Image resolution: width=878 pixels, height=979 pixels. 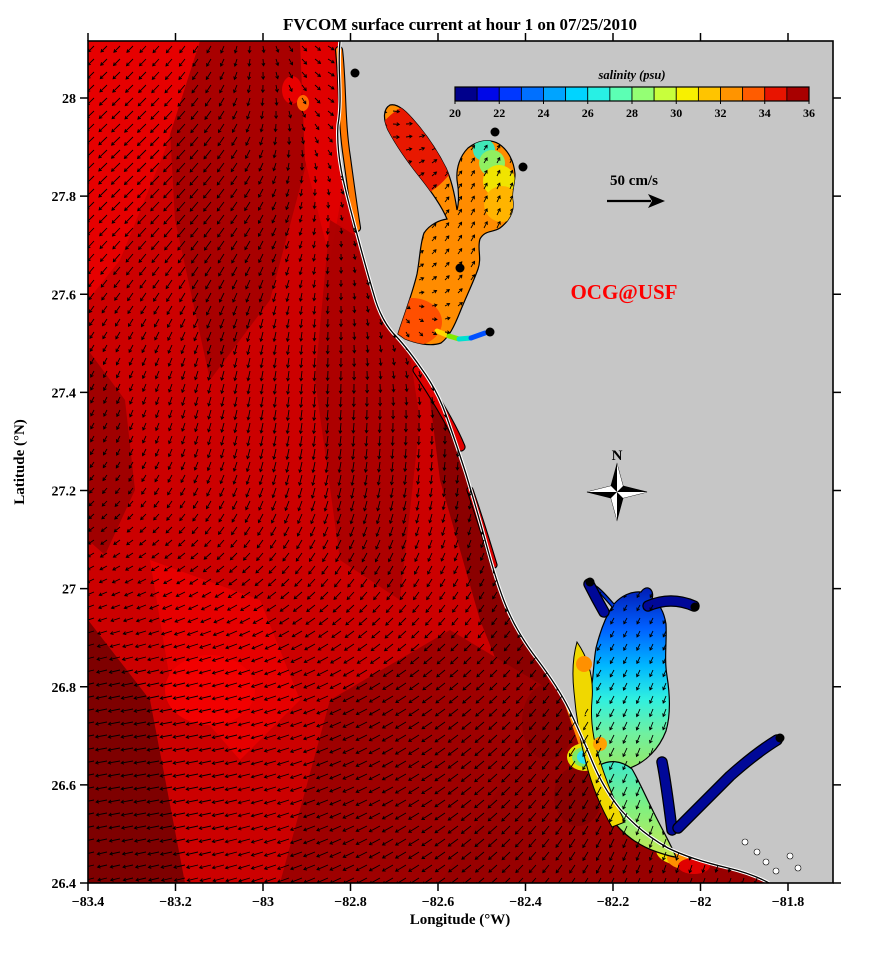 I want to click on colorbar-tick-label: 30, so click(x=676, y=113).